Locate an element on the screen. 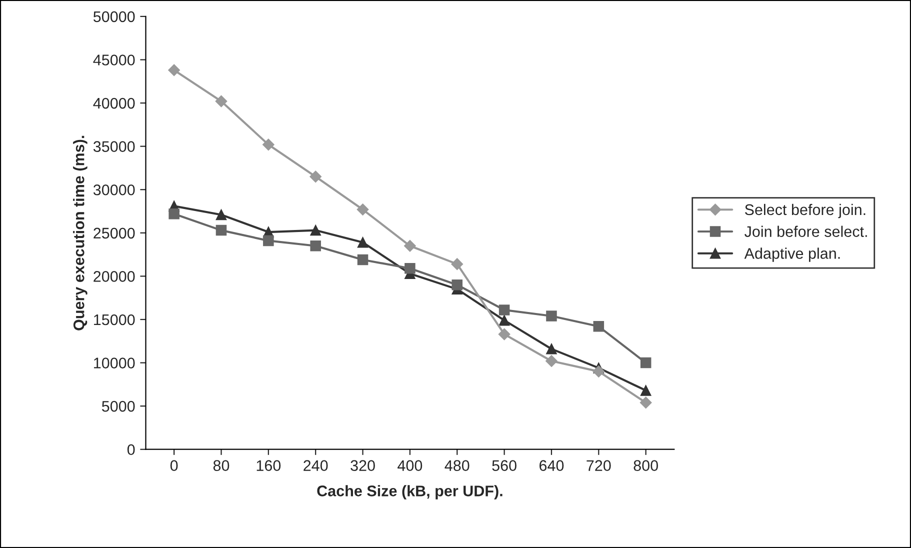 This screenshot has width=911, height=548. x-tick-label: 320 is located at coordinates (362, 465).